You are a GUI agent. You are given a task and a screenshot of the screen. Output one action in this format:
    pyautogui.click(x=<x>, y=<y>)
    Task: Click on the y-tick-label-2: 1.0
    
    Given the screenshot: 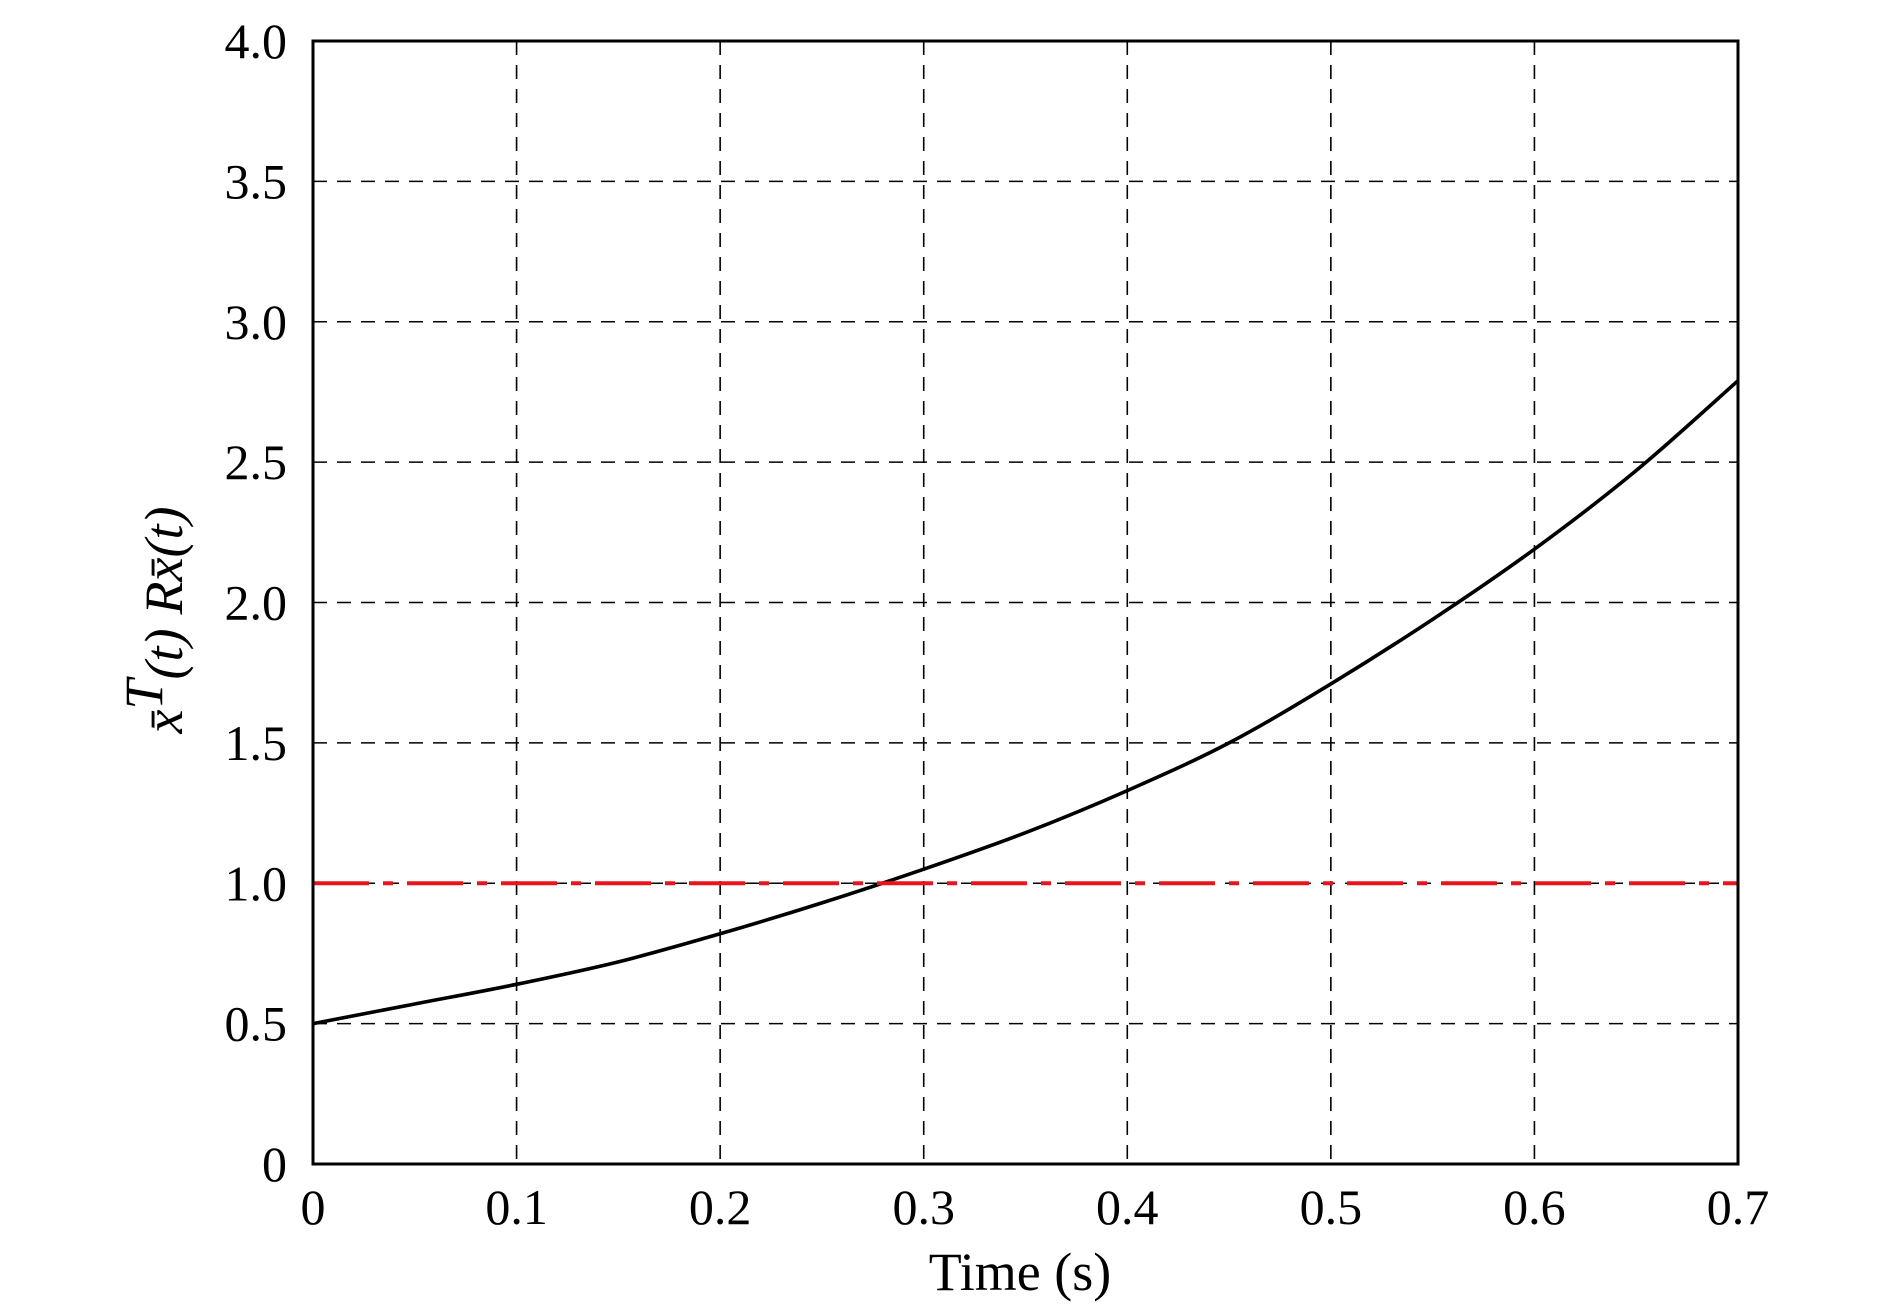 What is the action you would take?
    pyautogui.click(x=256, y=883)
    